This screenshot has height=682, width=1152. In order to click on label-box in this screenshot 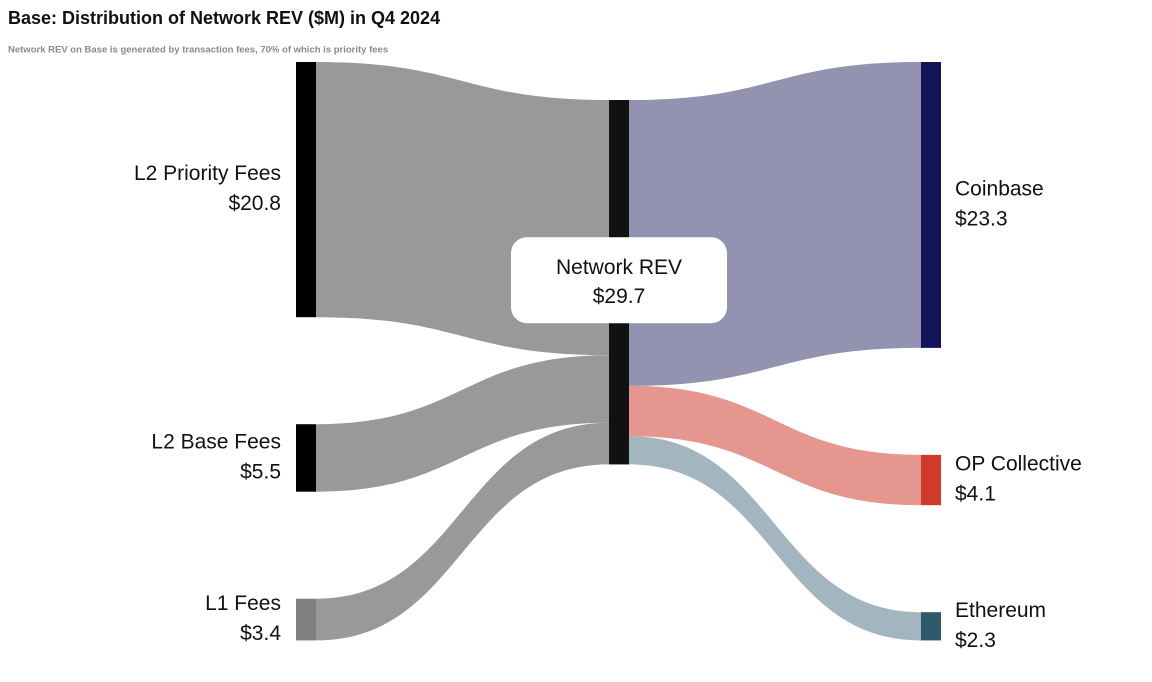, I will do `click(619, 280)`.